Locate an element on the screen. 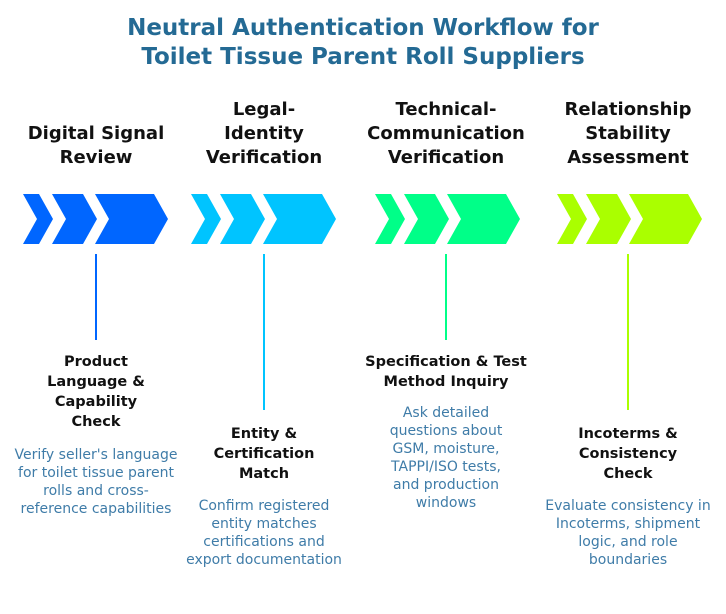 The image size is (726, 614). step-title: Entity & Certification Match is located at coordinates (264, 454).